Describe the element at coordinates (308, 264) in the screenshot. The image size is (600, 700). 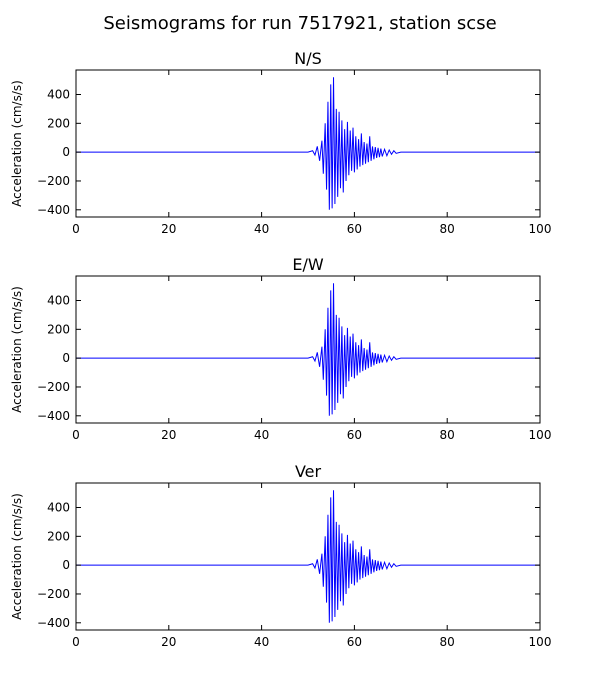
I see `panel-title: E/W` at that location.